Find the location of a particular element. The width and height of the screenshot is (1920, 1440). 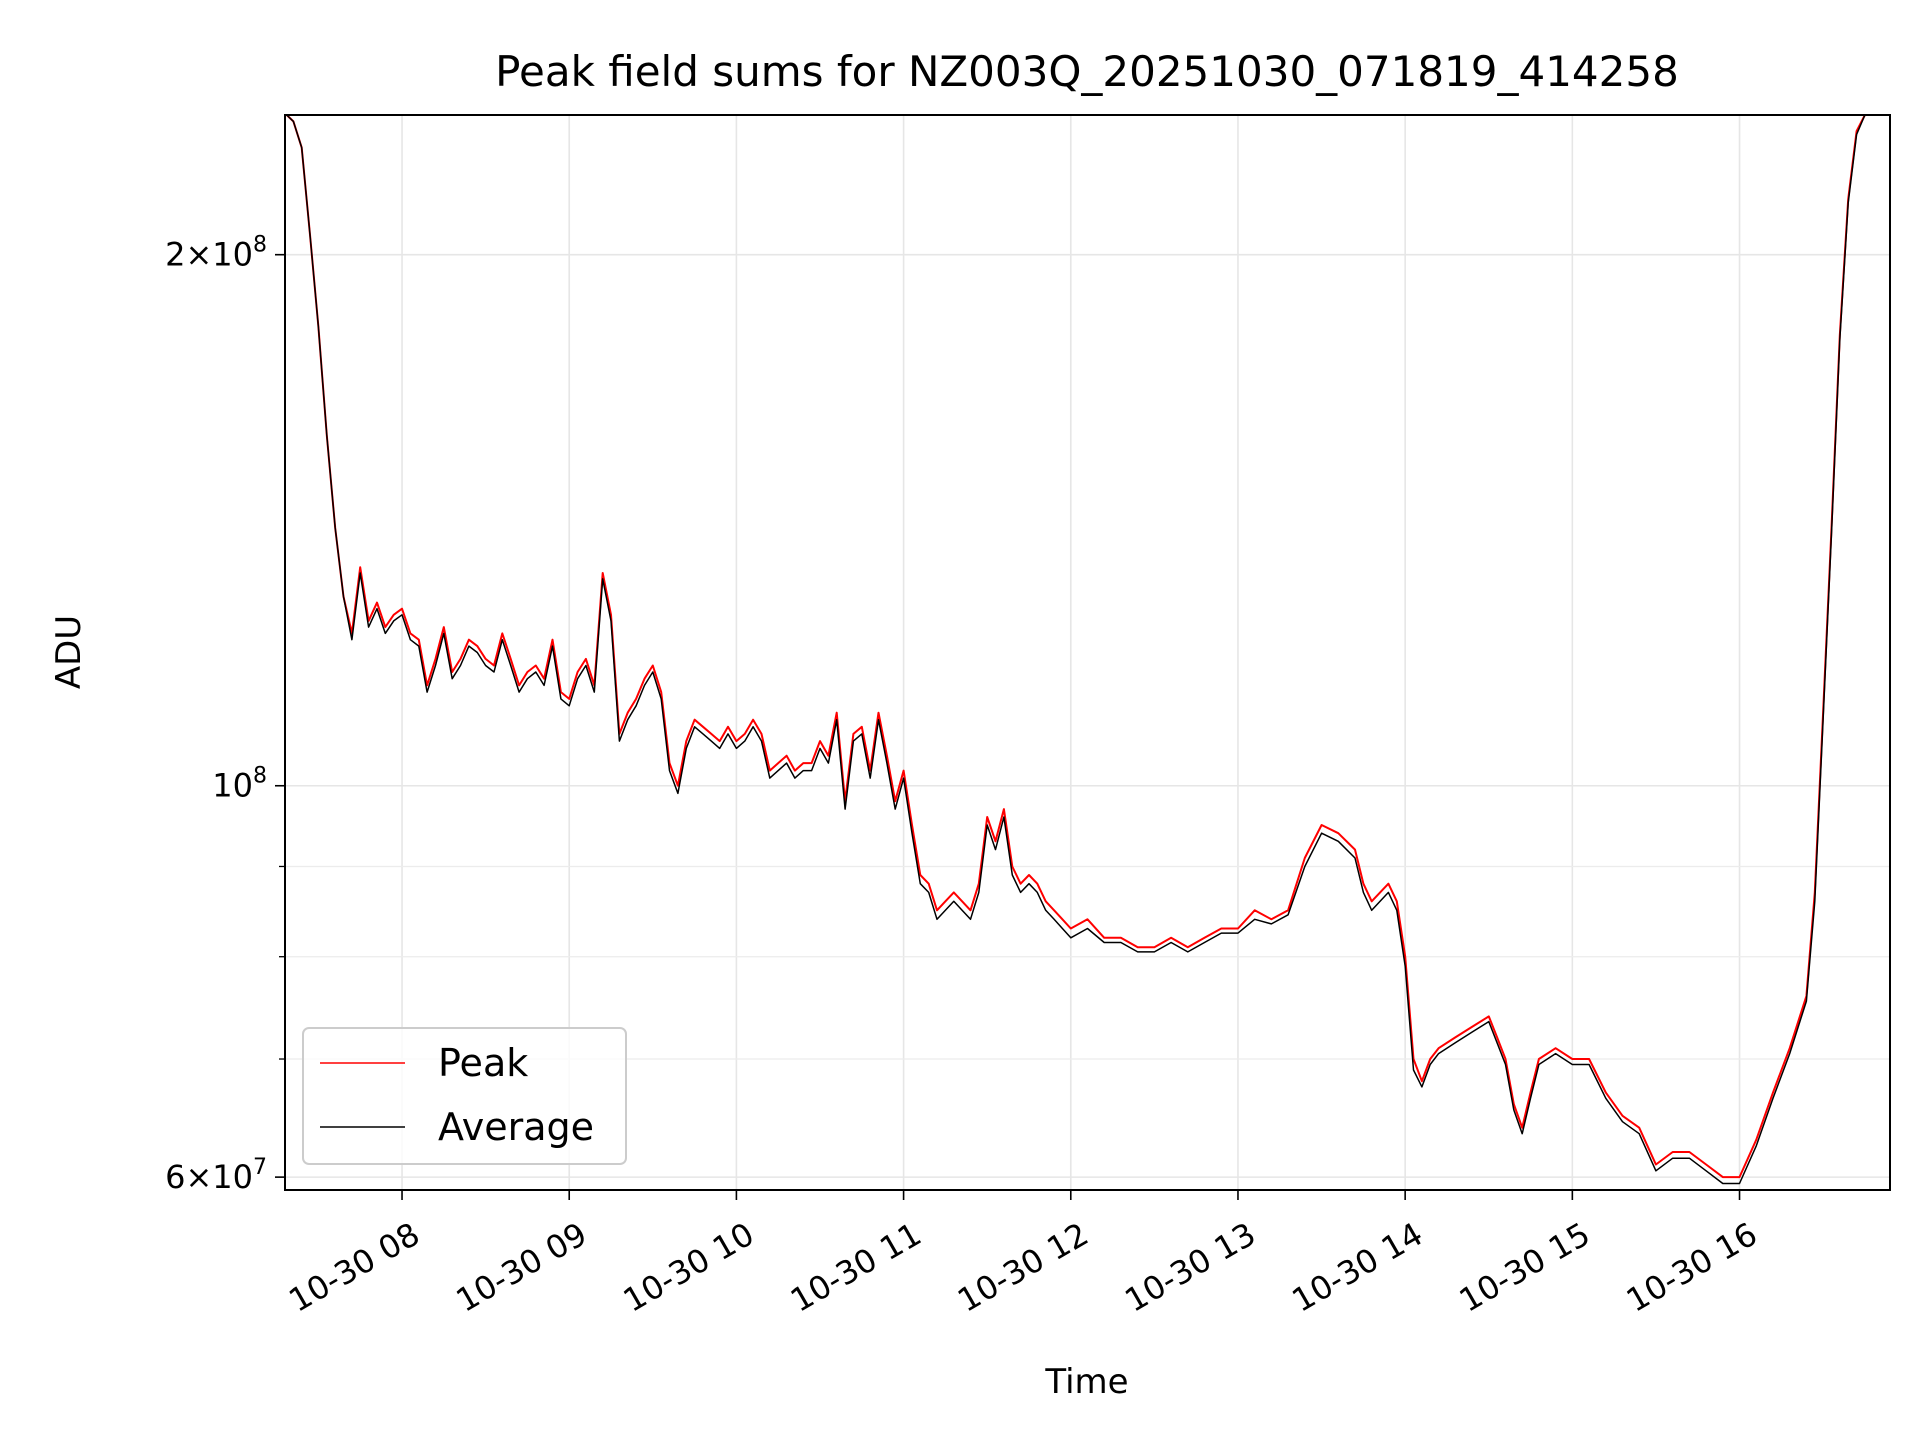

legend-label-average: Average is located at coordinates (516, 1127).